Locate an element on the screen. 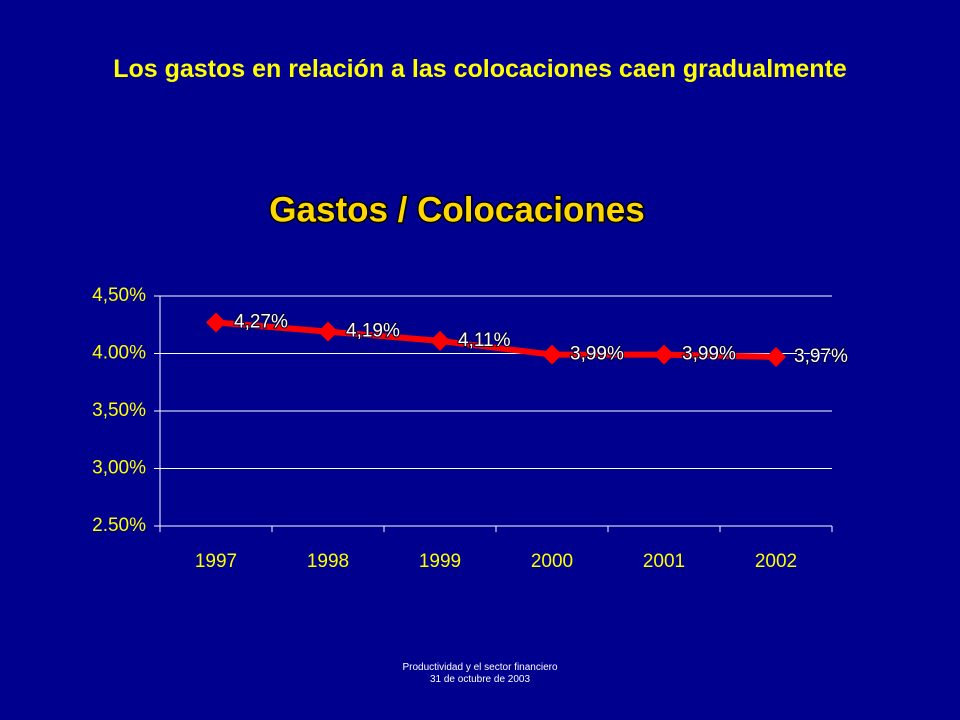  x-tick-label: 2002 is located at coordinates (776, 561).